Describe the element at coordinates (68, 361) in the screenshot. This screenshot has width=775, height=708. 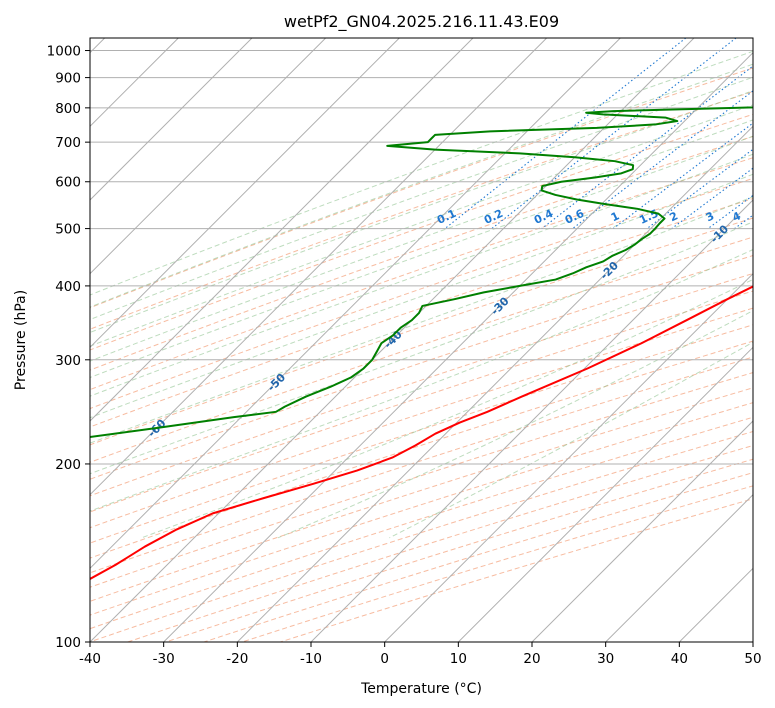
I see `y-tick-label: 300` at that location.